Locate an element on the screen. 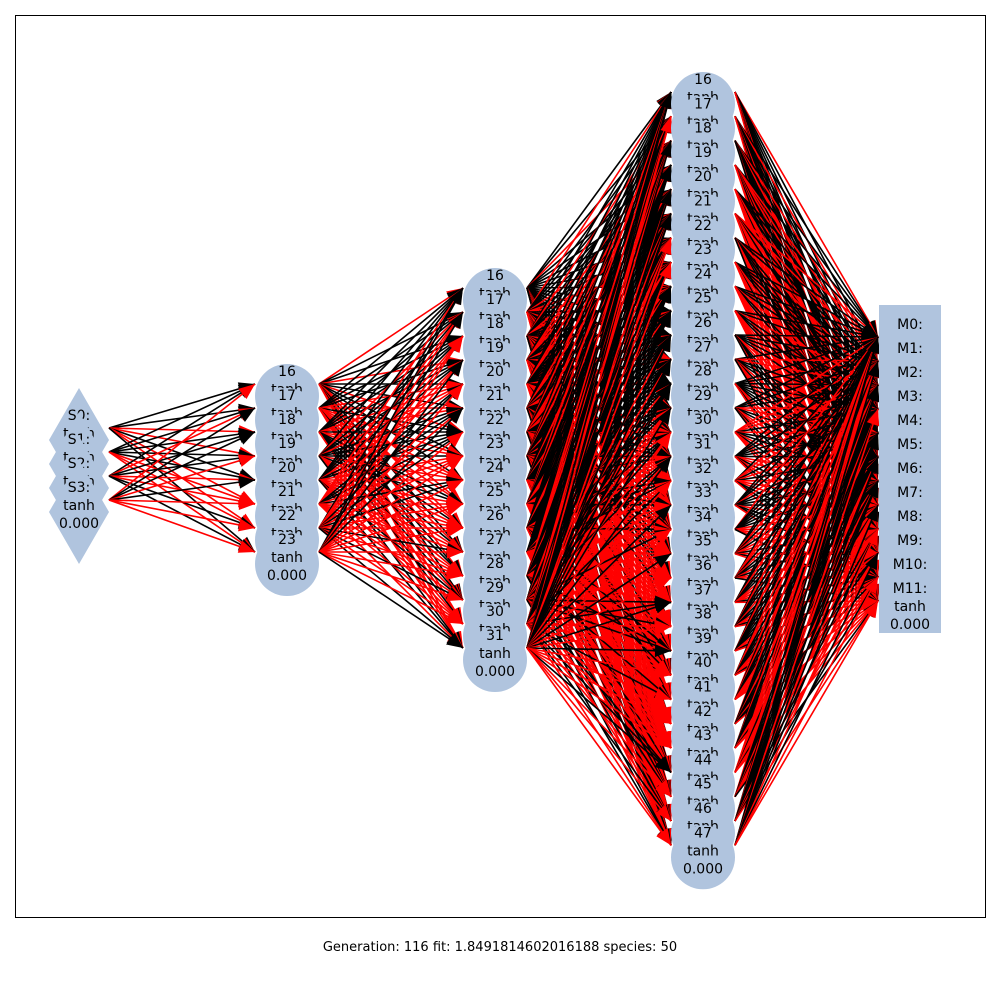  node-id-label: 47 is located at coordinates (703, 833).